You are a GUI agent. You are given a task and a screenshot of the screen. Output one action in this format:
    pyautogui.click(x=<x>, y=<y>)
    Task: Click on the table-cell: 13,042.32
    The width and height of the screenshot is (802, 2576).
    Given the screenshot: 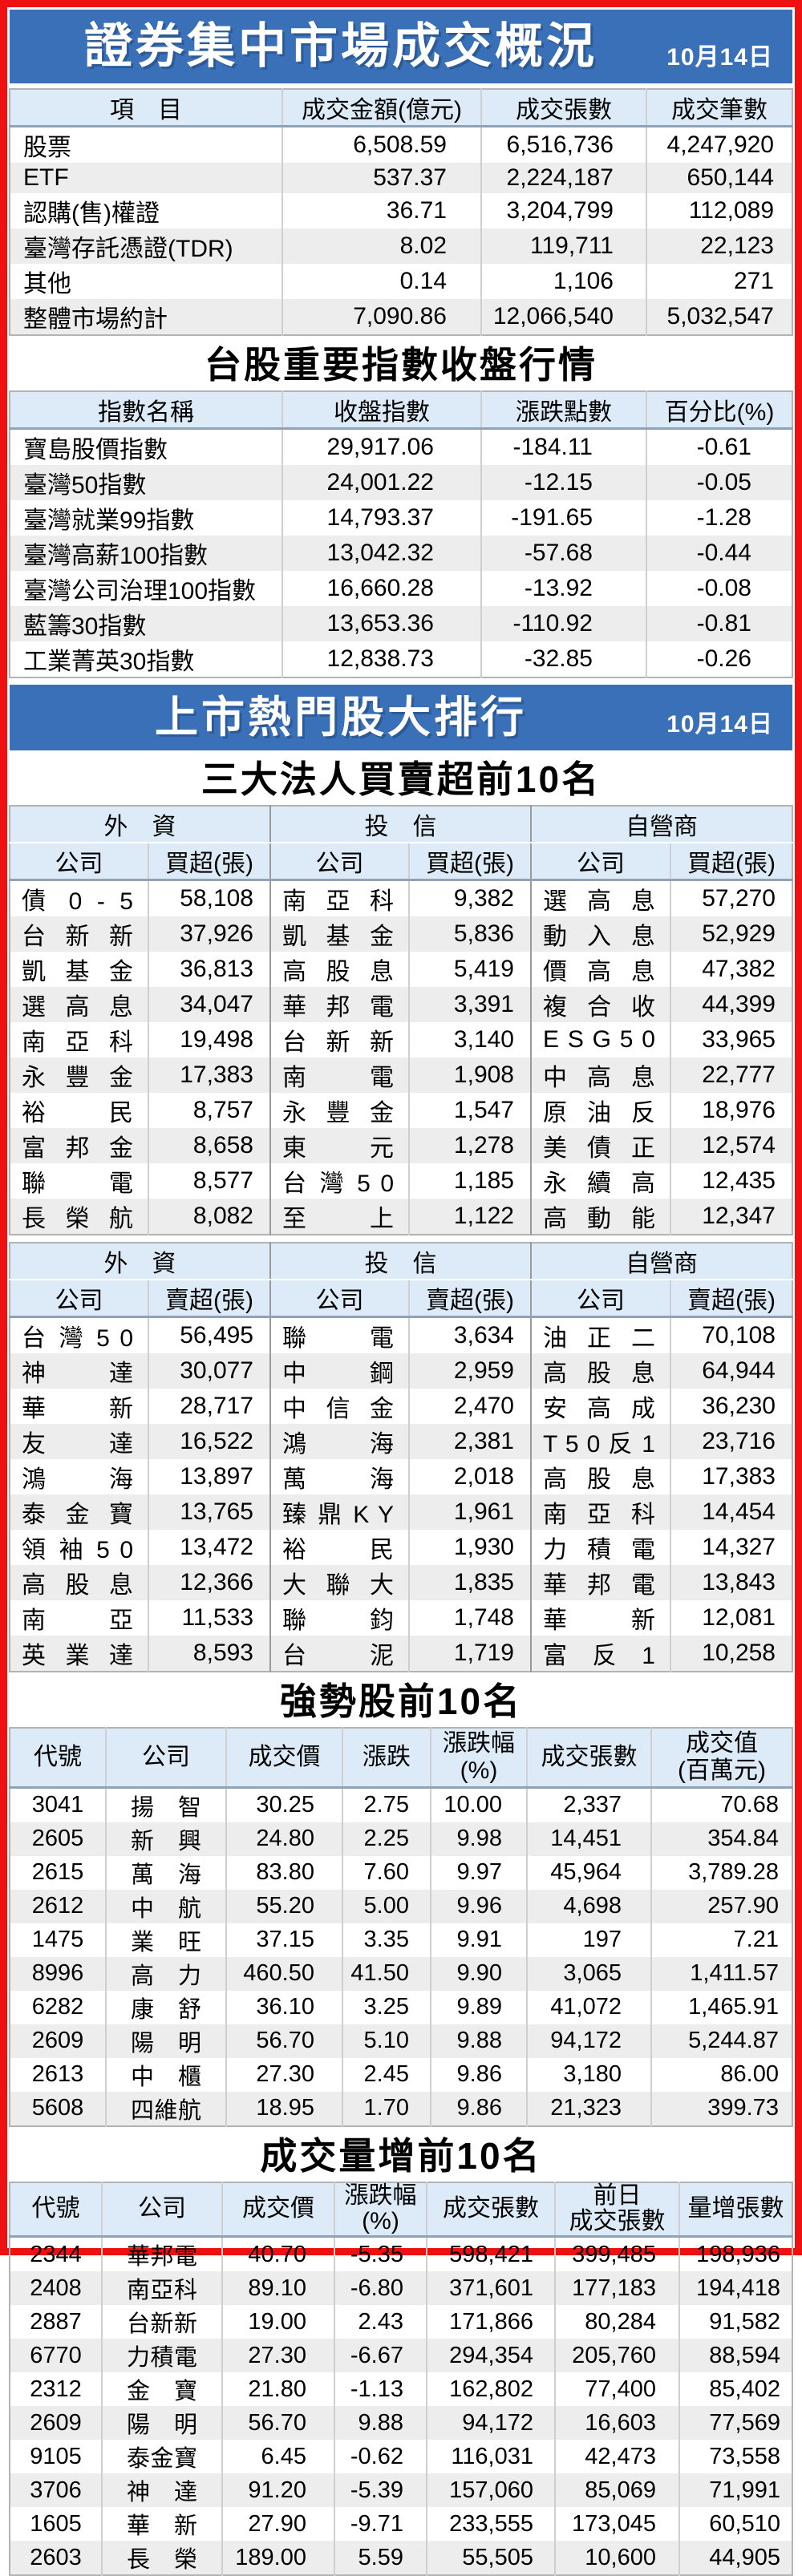 What is the action you would take?
    pyautogui.click(x=382, y=553)
    